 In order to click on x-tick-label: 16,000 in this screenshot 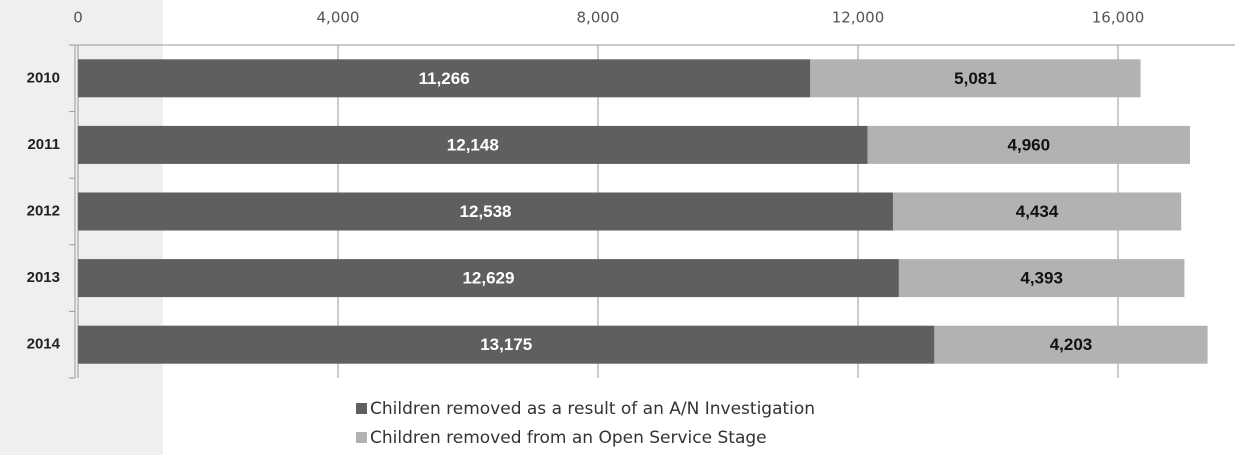, I will do `click(1118, 18)`.